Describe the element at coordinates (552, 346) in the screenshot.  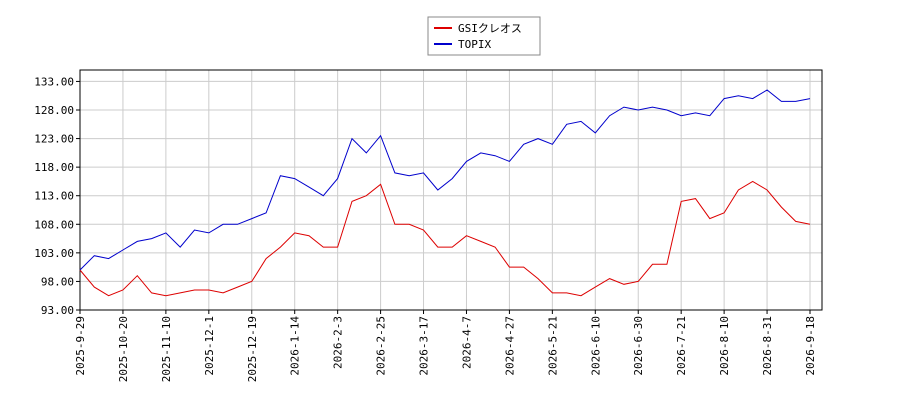
I see `x-tick-label: 2026-5-21` at that location.